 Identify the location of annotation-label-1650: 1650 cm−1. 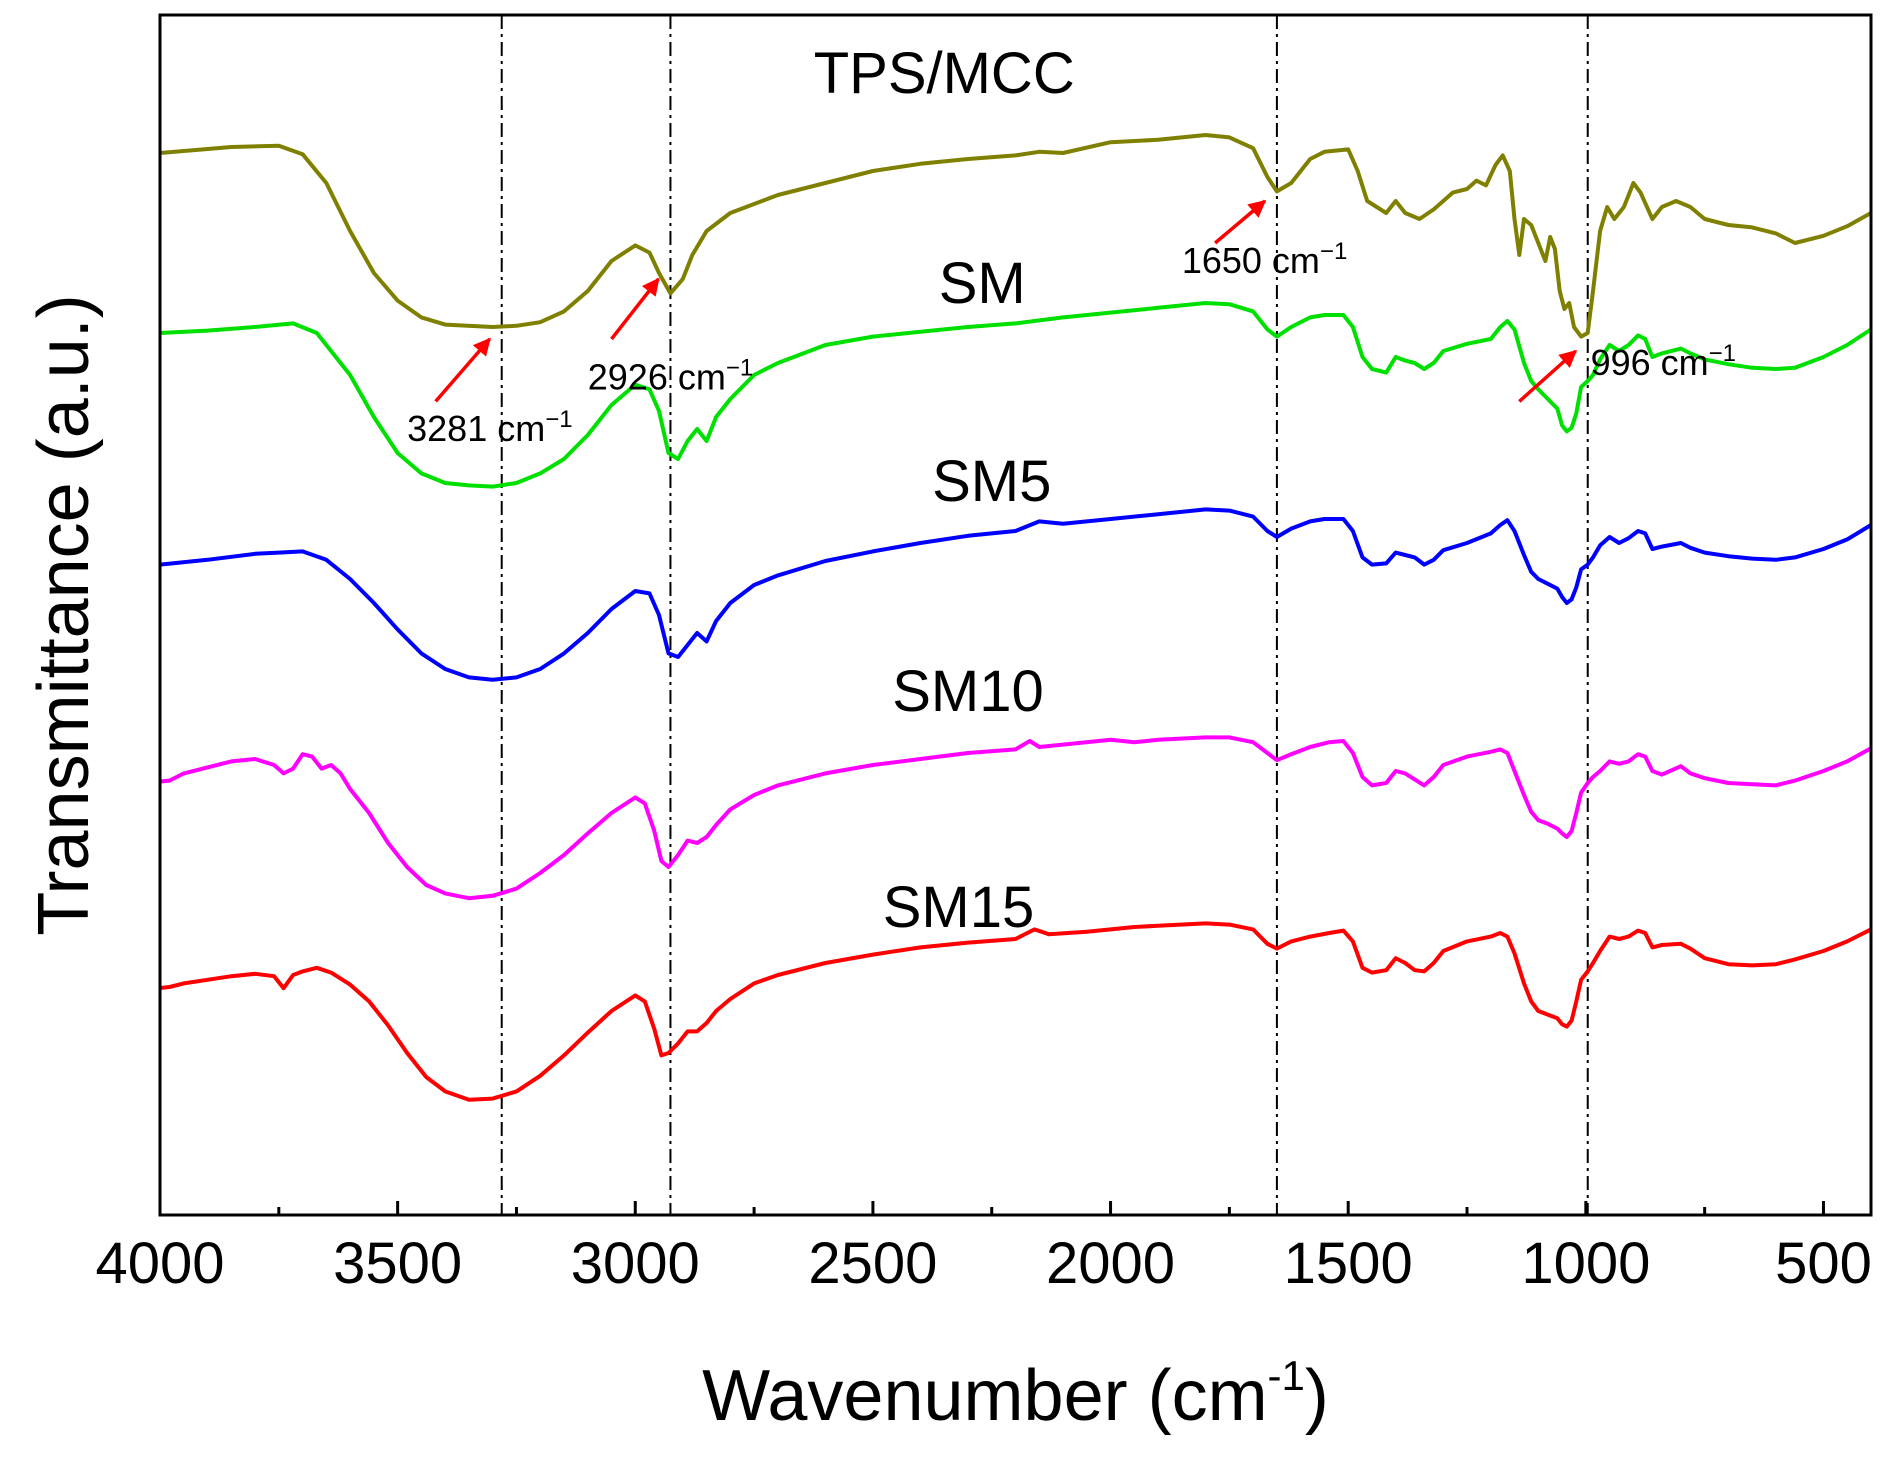
(1264, 259).